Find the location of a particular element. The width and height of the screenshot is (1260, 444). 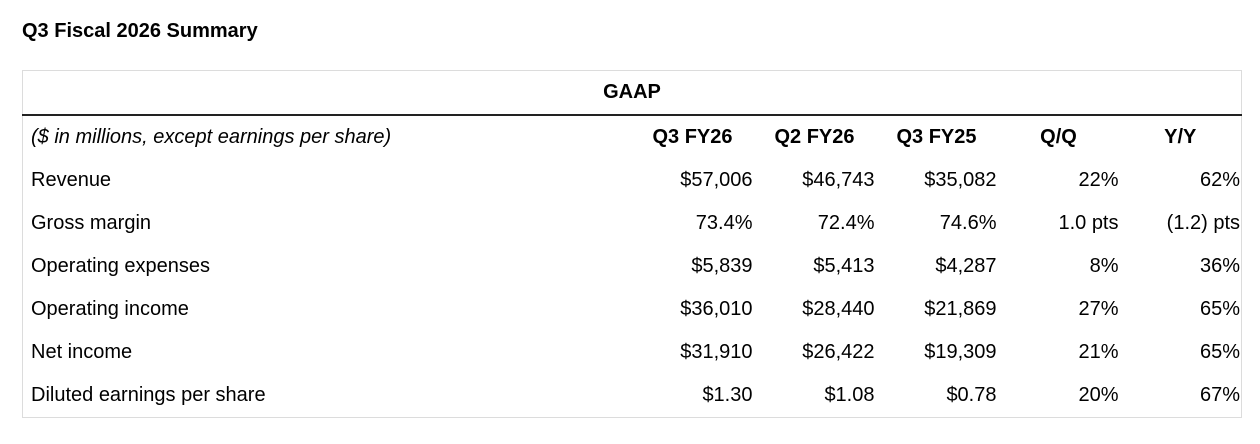

cell-value: $1.30 is located at coordinates (727, 395).